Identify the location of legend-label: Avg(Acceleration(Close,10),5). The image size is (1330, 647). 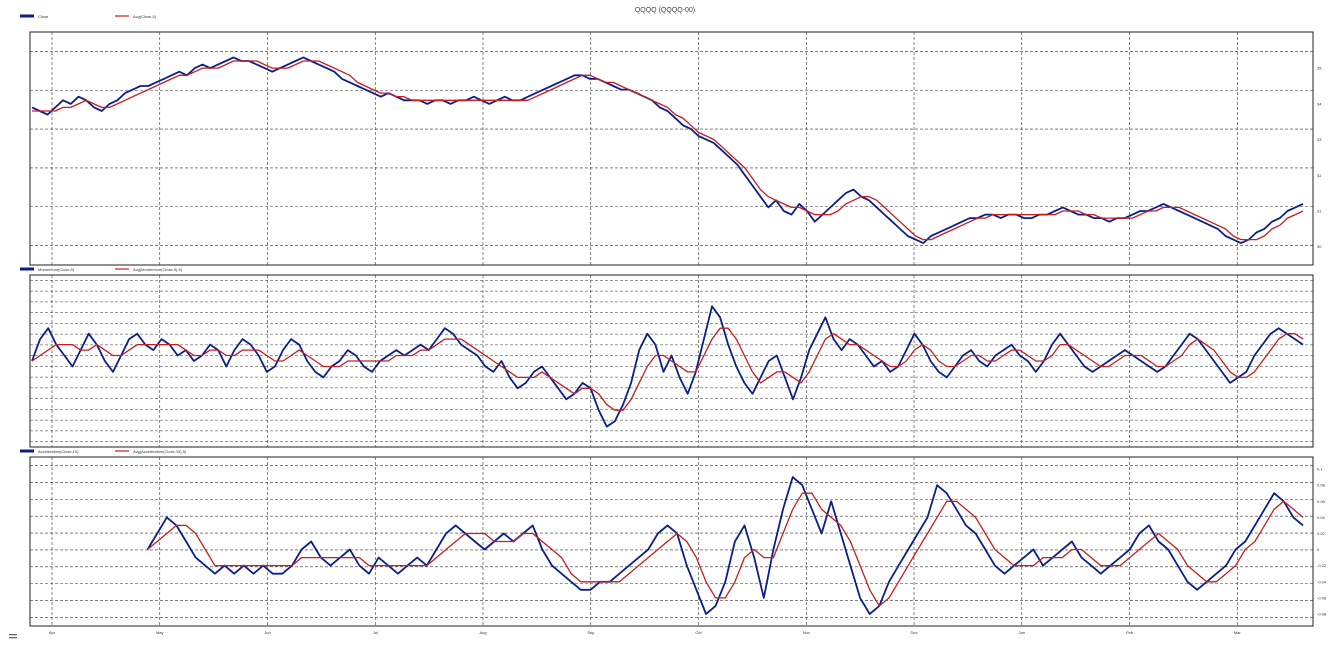
(160, 451).